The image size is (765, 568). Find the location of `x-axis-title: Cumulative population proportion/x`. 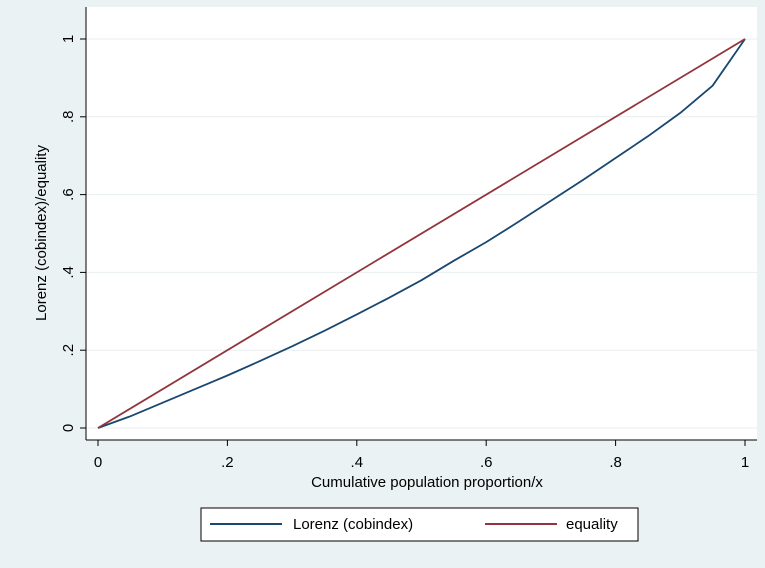

x-axis-title: Cumulative population proportion/x is located at coordinates (427, 482).